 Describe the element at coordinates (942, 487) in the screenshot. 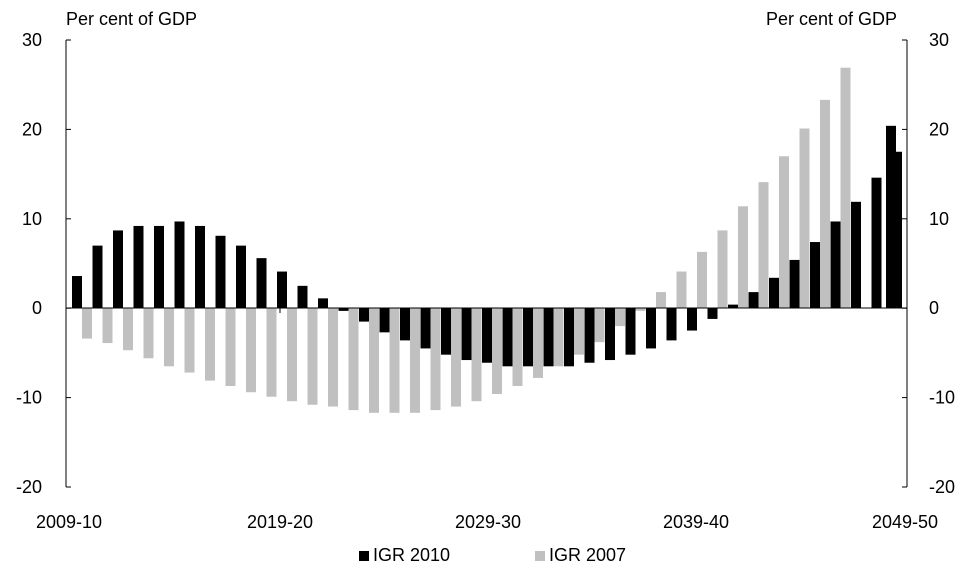

I see `y-tick-label-right: -20` at that location.